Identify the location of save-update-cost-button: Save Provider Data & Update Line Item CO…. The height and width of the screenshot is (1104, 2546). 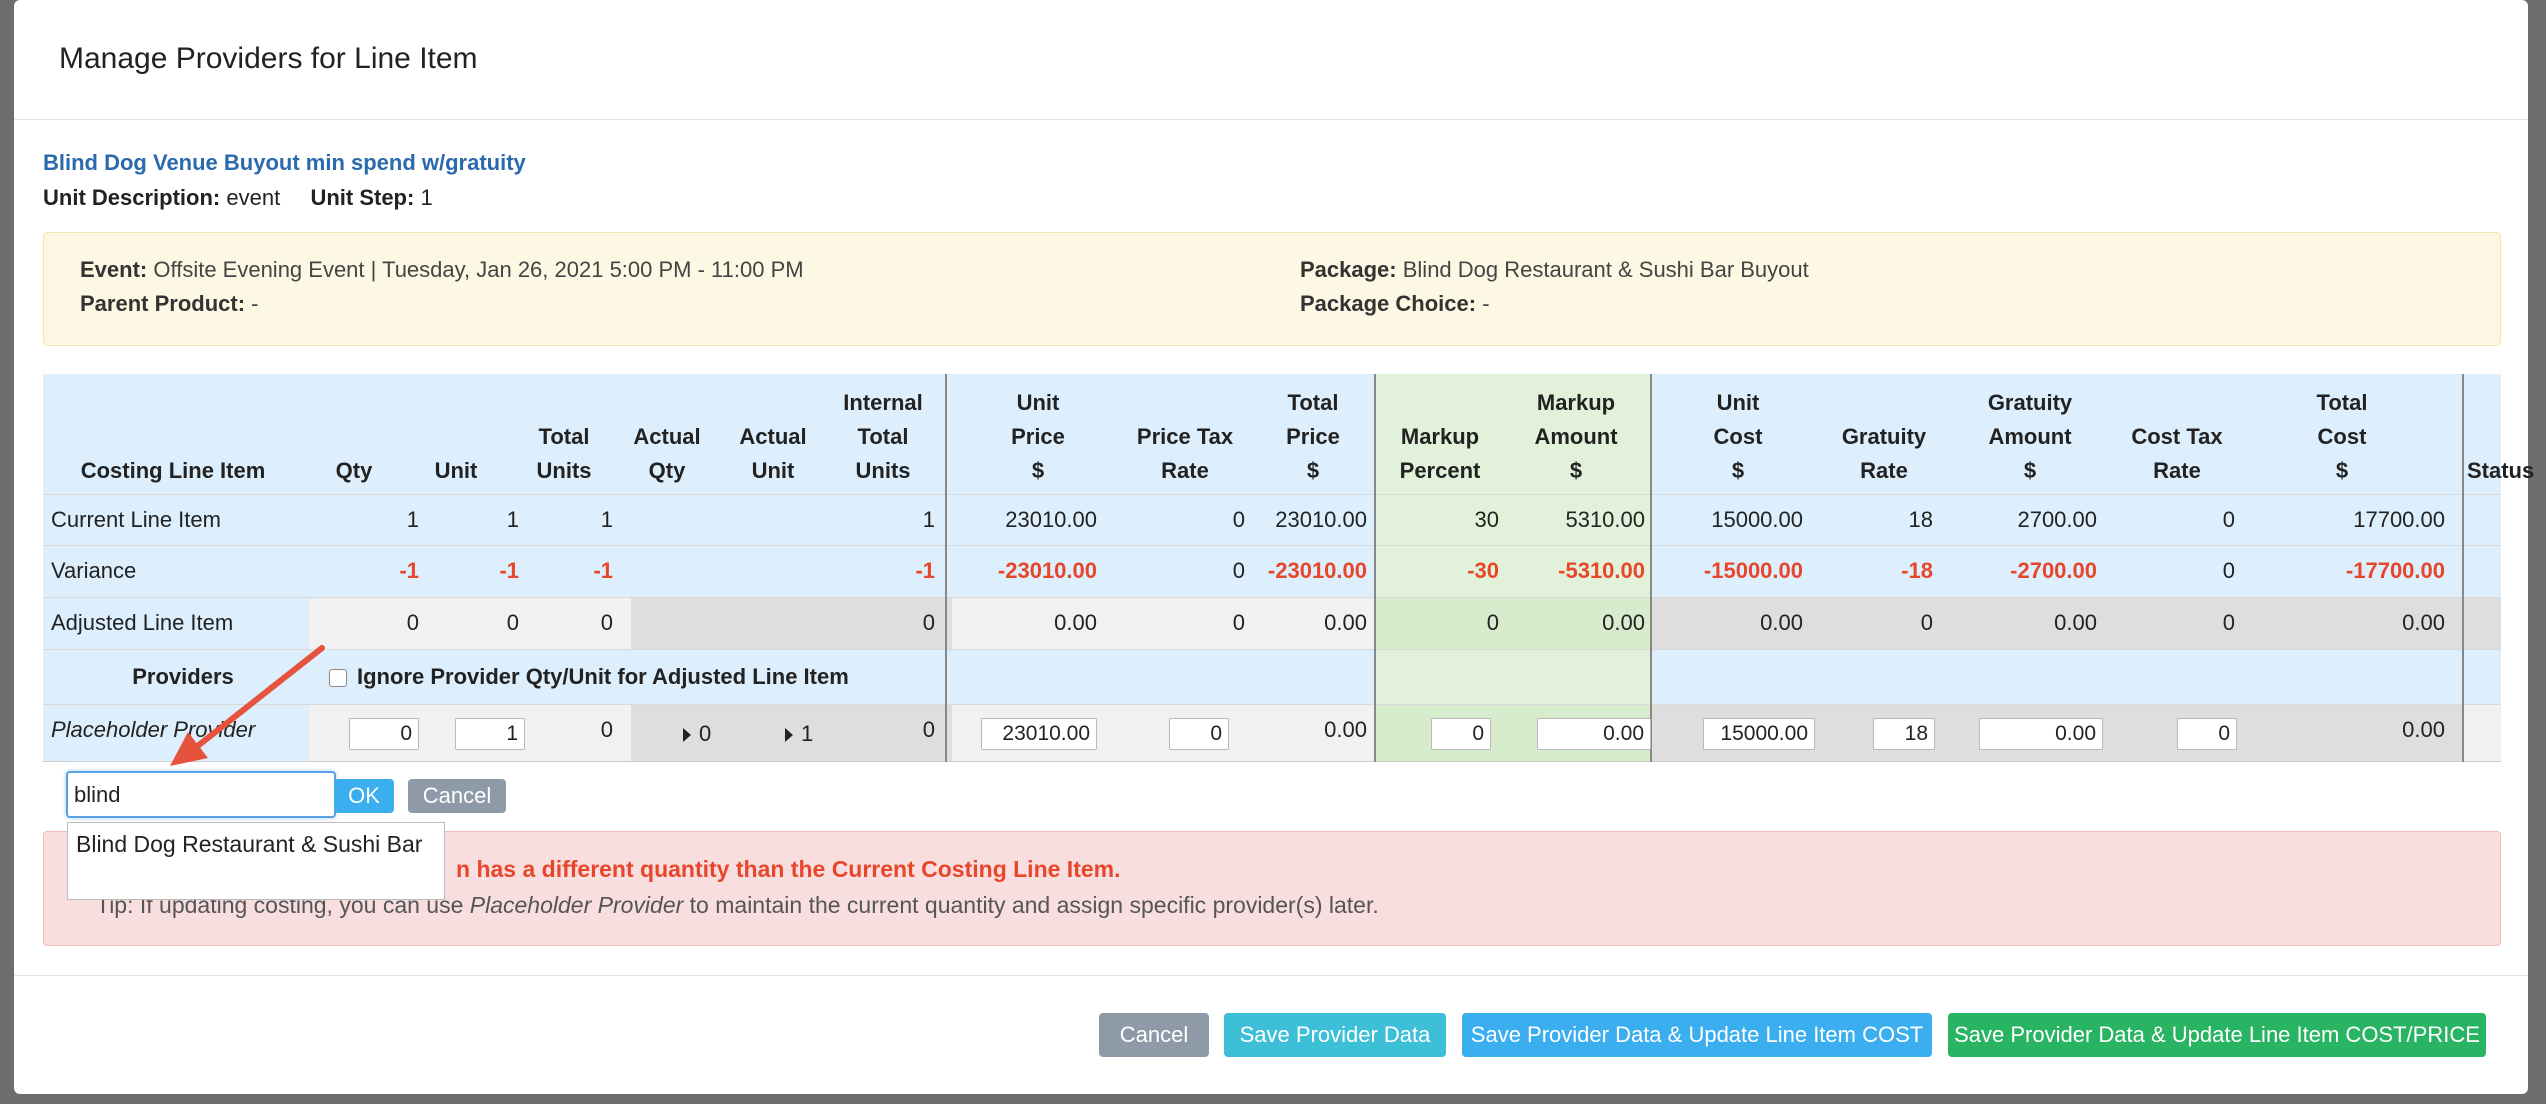
(1697, 1035).